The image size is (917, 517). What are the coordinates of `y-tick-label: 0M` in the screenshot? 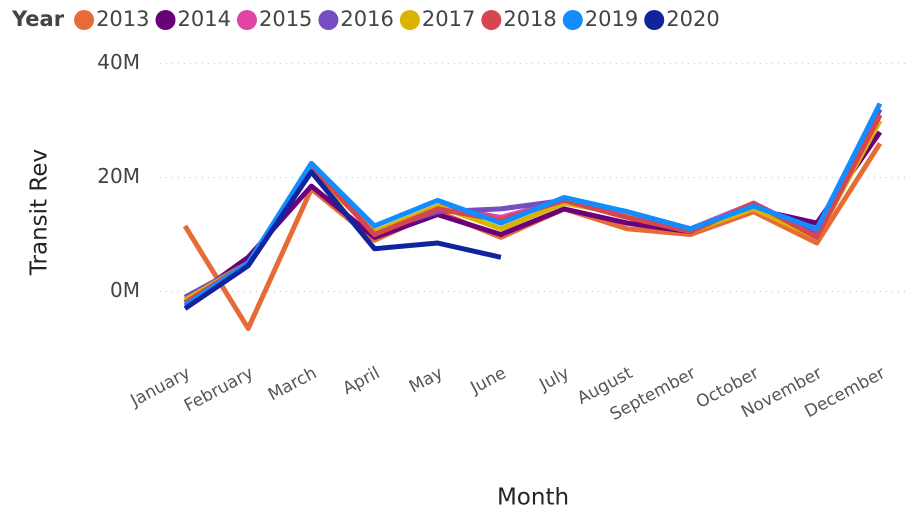 It's located at (125, 290).